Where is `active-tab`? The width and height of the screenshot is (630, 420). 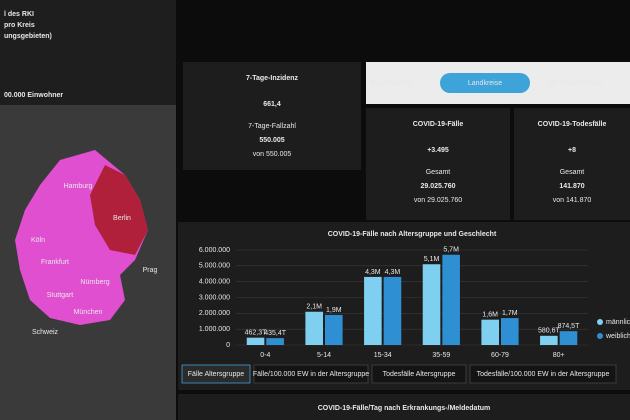 active-tab is located at coordinates (485, 83).